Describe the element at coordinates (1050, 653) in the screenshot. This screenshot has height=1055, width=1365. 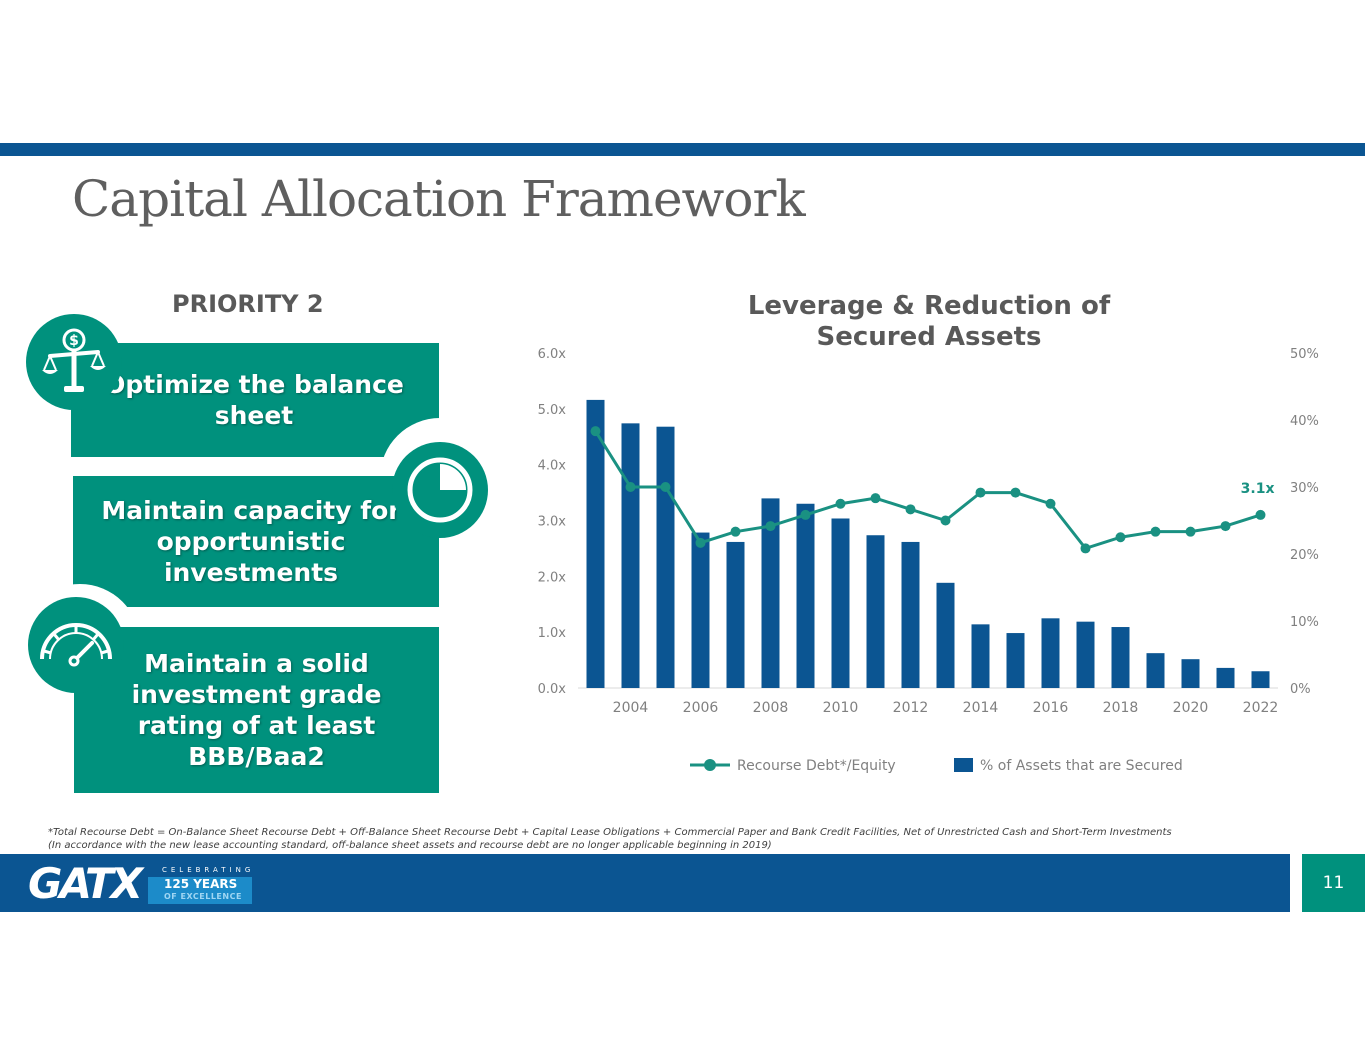
I see `bar-secured-2016` at that location.